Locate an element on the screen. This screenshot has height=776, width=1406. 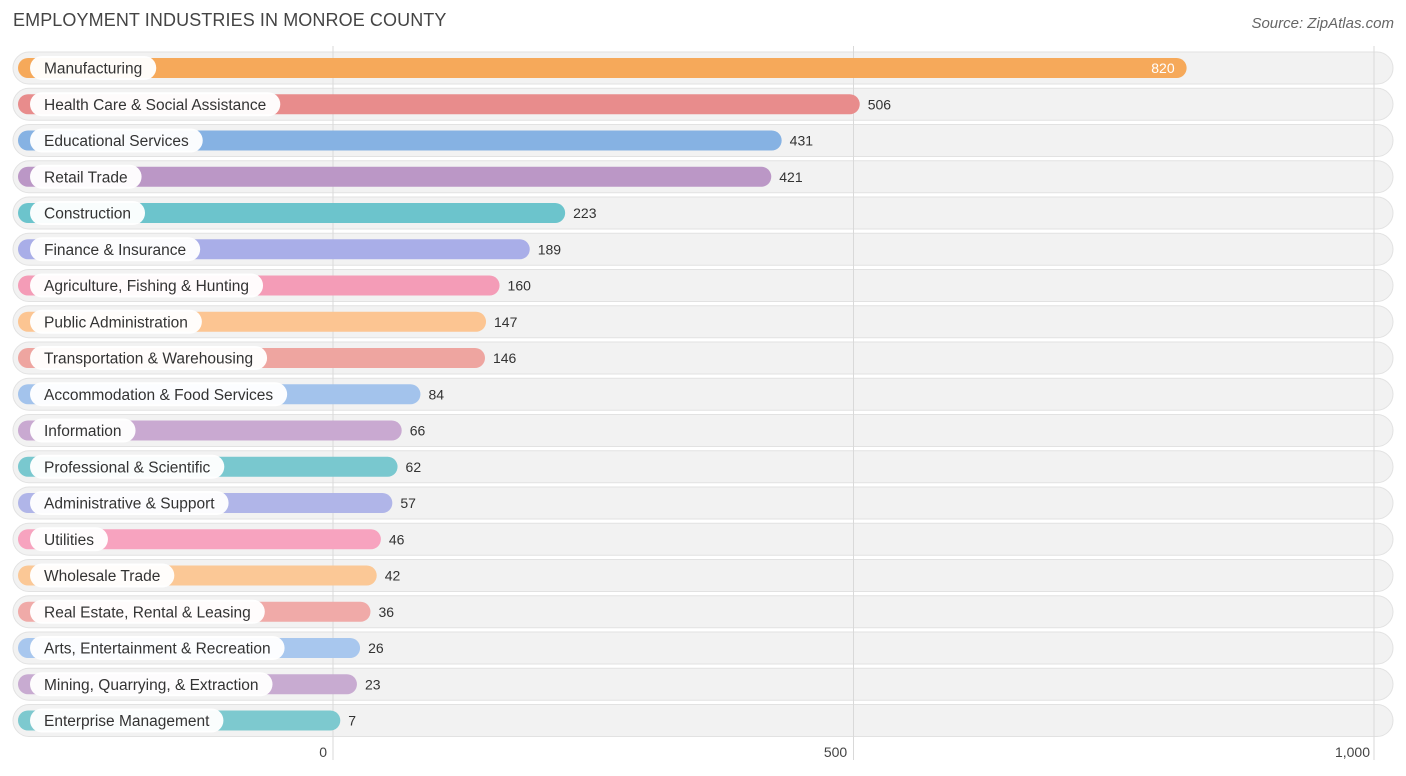
bar-row: Public Administration 147 is located at coordinates (268, 321).